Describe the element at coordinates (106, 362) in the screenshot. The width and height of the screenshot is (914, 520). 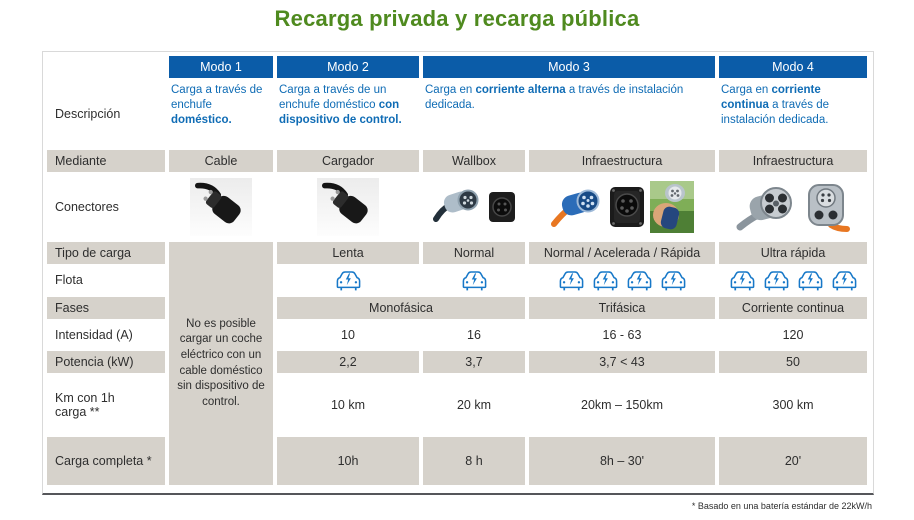
I see `row-label-potencia: Potencia (kW)` at that location.